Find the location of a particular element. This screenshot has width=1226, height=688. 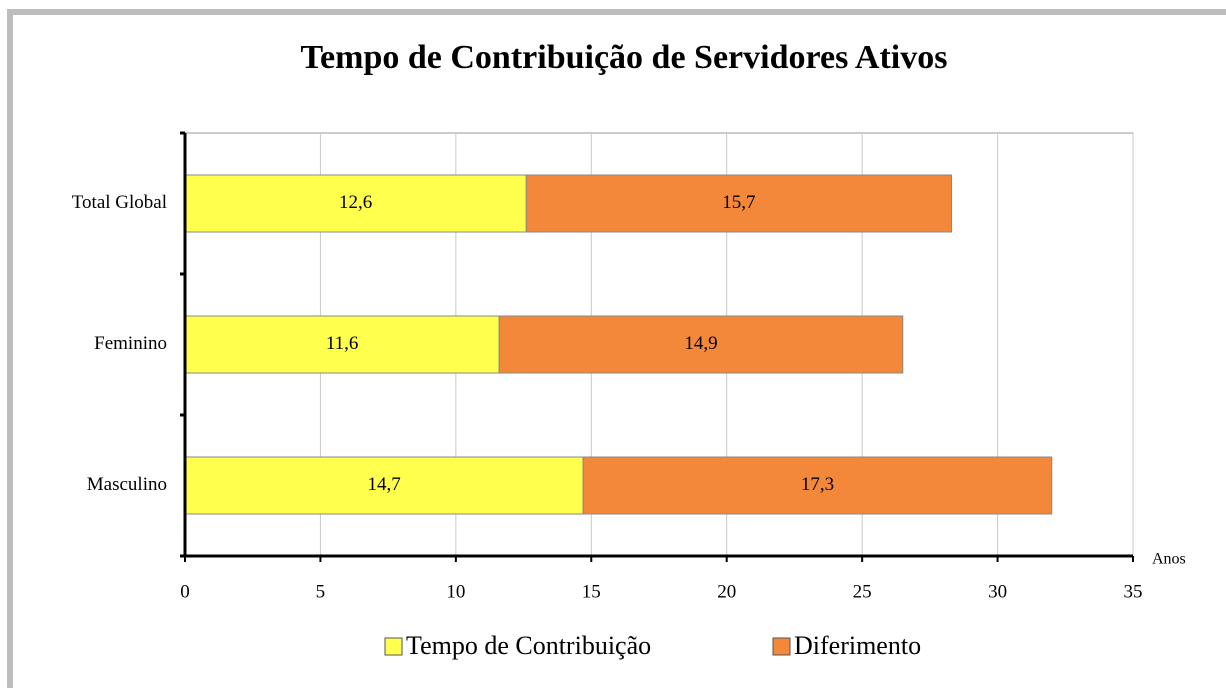

data-label: 12,6 is located at coordinates (355, 202).